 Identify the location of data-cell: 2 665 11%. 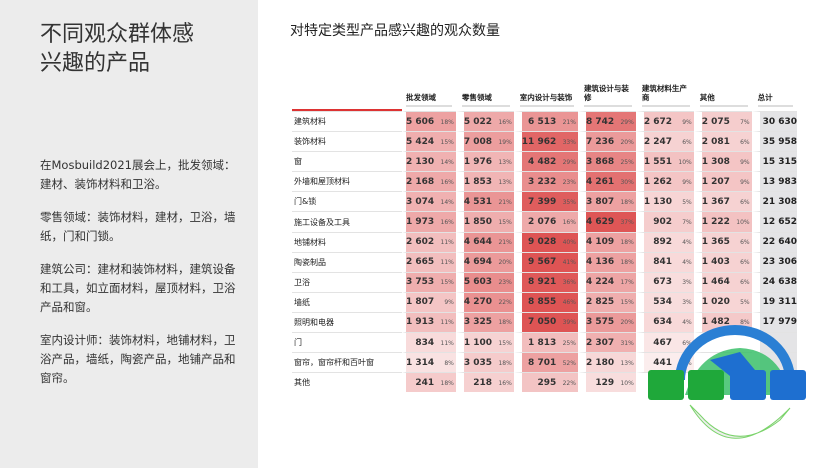
(429, 261).